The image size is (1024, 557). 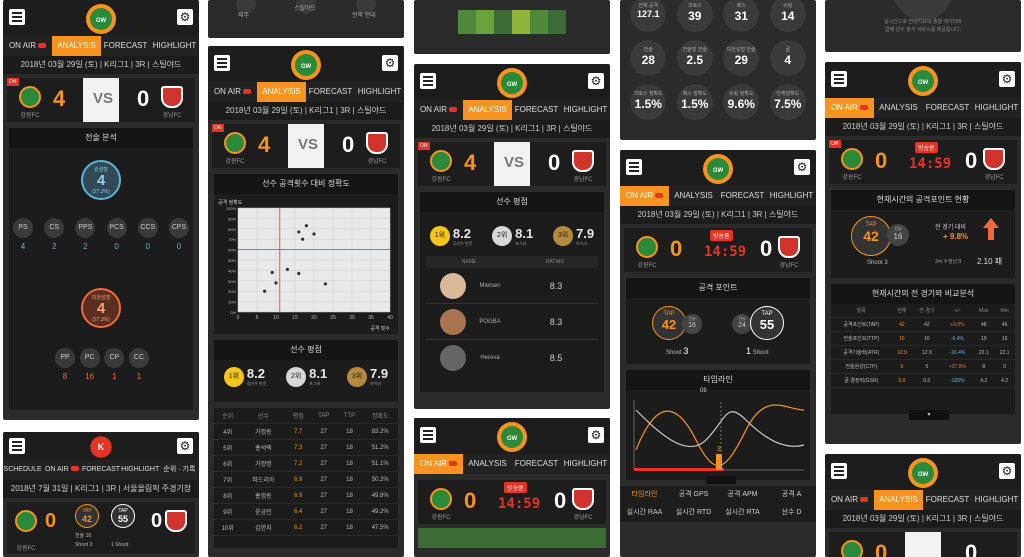 I want to click on subtab-timeline: 타임라인, so click(x=644, y=494).